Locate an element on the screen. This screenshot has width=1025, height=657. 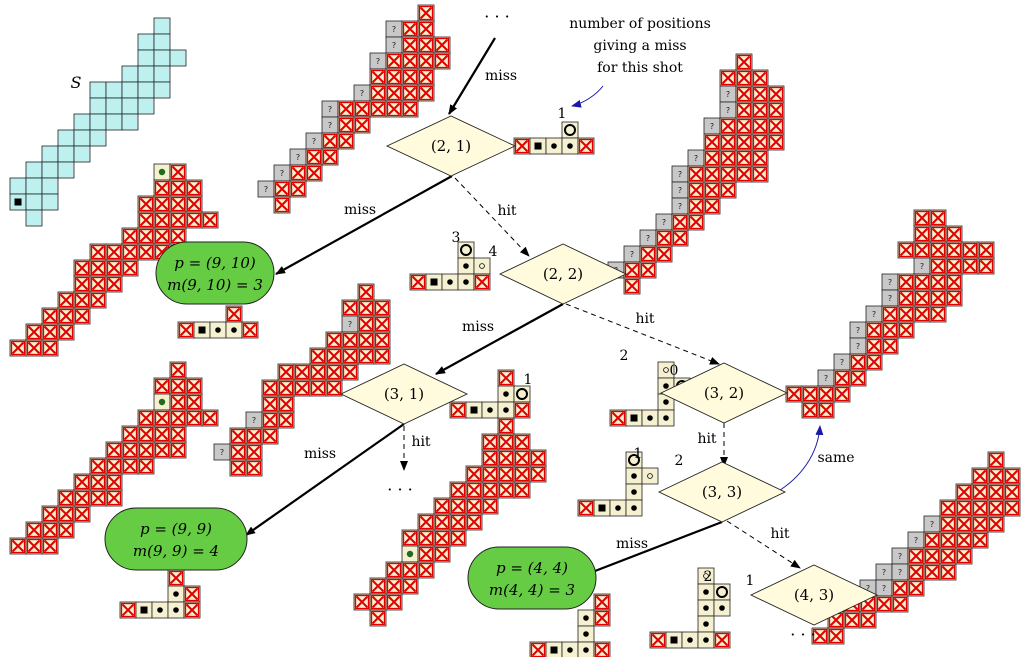
anchor-square-icon is located at coordinates (202, 330).